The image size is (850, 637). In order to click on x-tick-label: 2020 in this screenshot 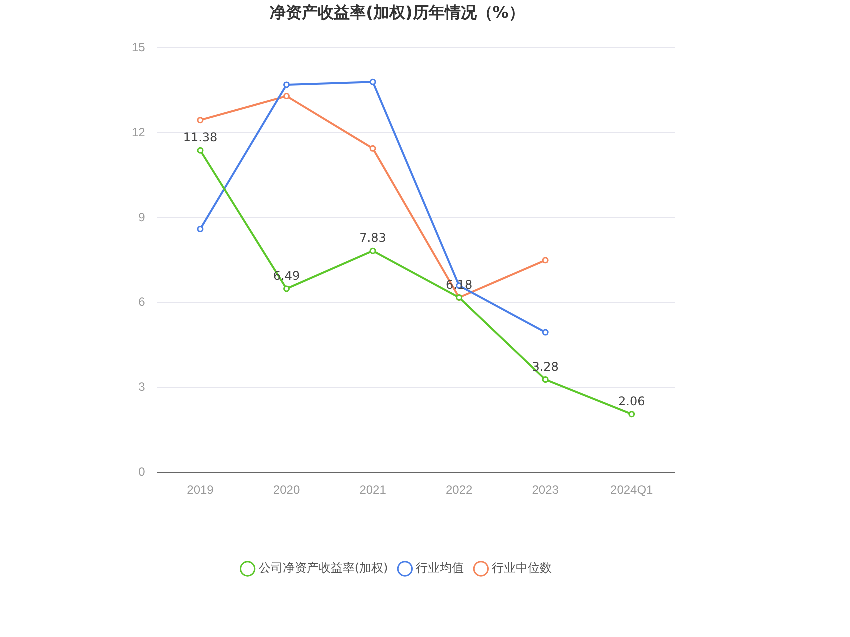, I will do `click(286, 490)`.